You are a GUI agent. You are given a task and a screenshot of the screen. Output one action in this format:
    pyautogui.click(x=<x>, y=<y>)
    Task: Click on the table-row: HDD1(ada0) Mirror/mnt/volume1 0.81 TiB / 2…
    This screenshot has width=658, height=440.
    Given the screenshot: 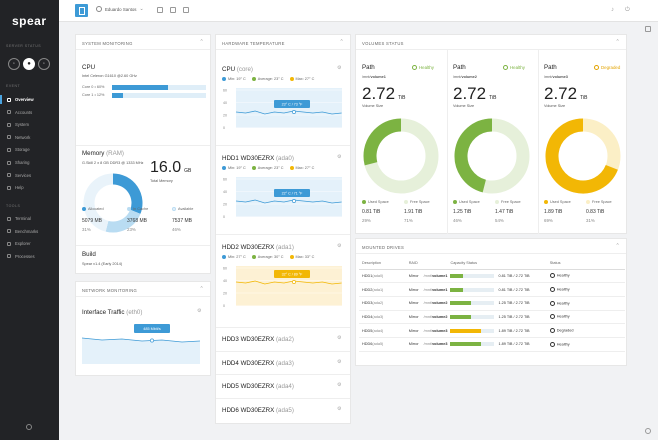 What is the action you would take?
    pyautogui.click(x=492, y=276)
    